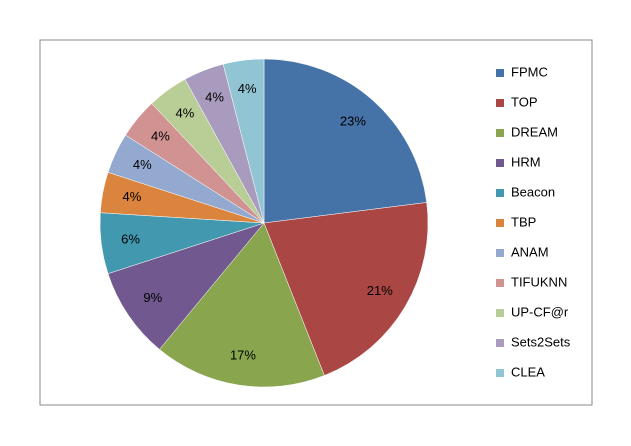  I want to click on legend-label: TIFUKNN, so click(539, 281).